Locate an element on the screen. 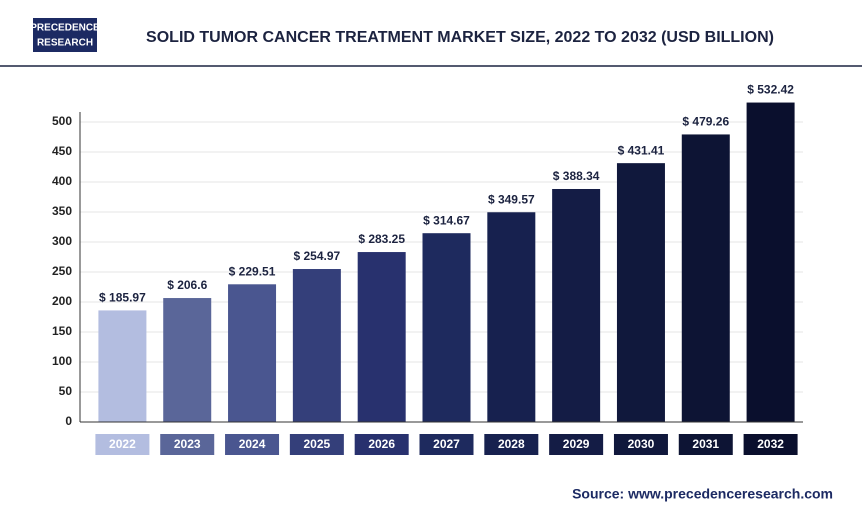 This screenshot has height=527, width=862. value-label: $ 185.97 is located at coordinates (122, 298).